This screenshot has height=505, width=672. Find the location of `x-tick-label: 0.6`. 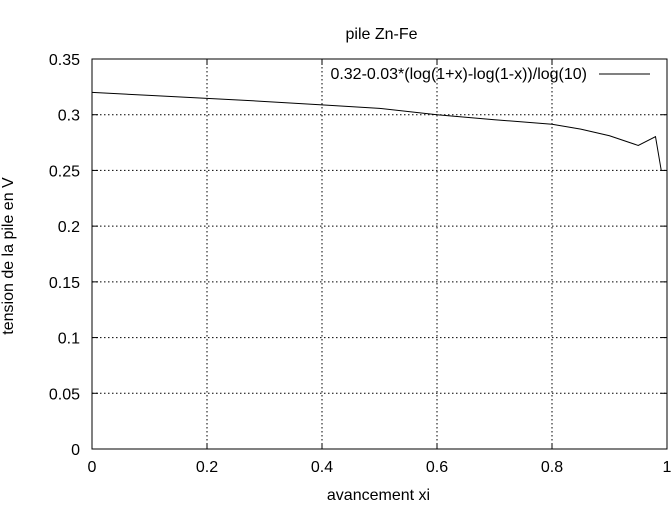

x-tick-label: 0.6 is located at coordinates (437, 467).